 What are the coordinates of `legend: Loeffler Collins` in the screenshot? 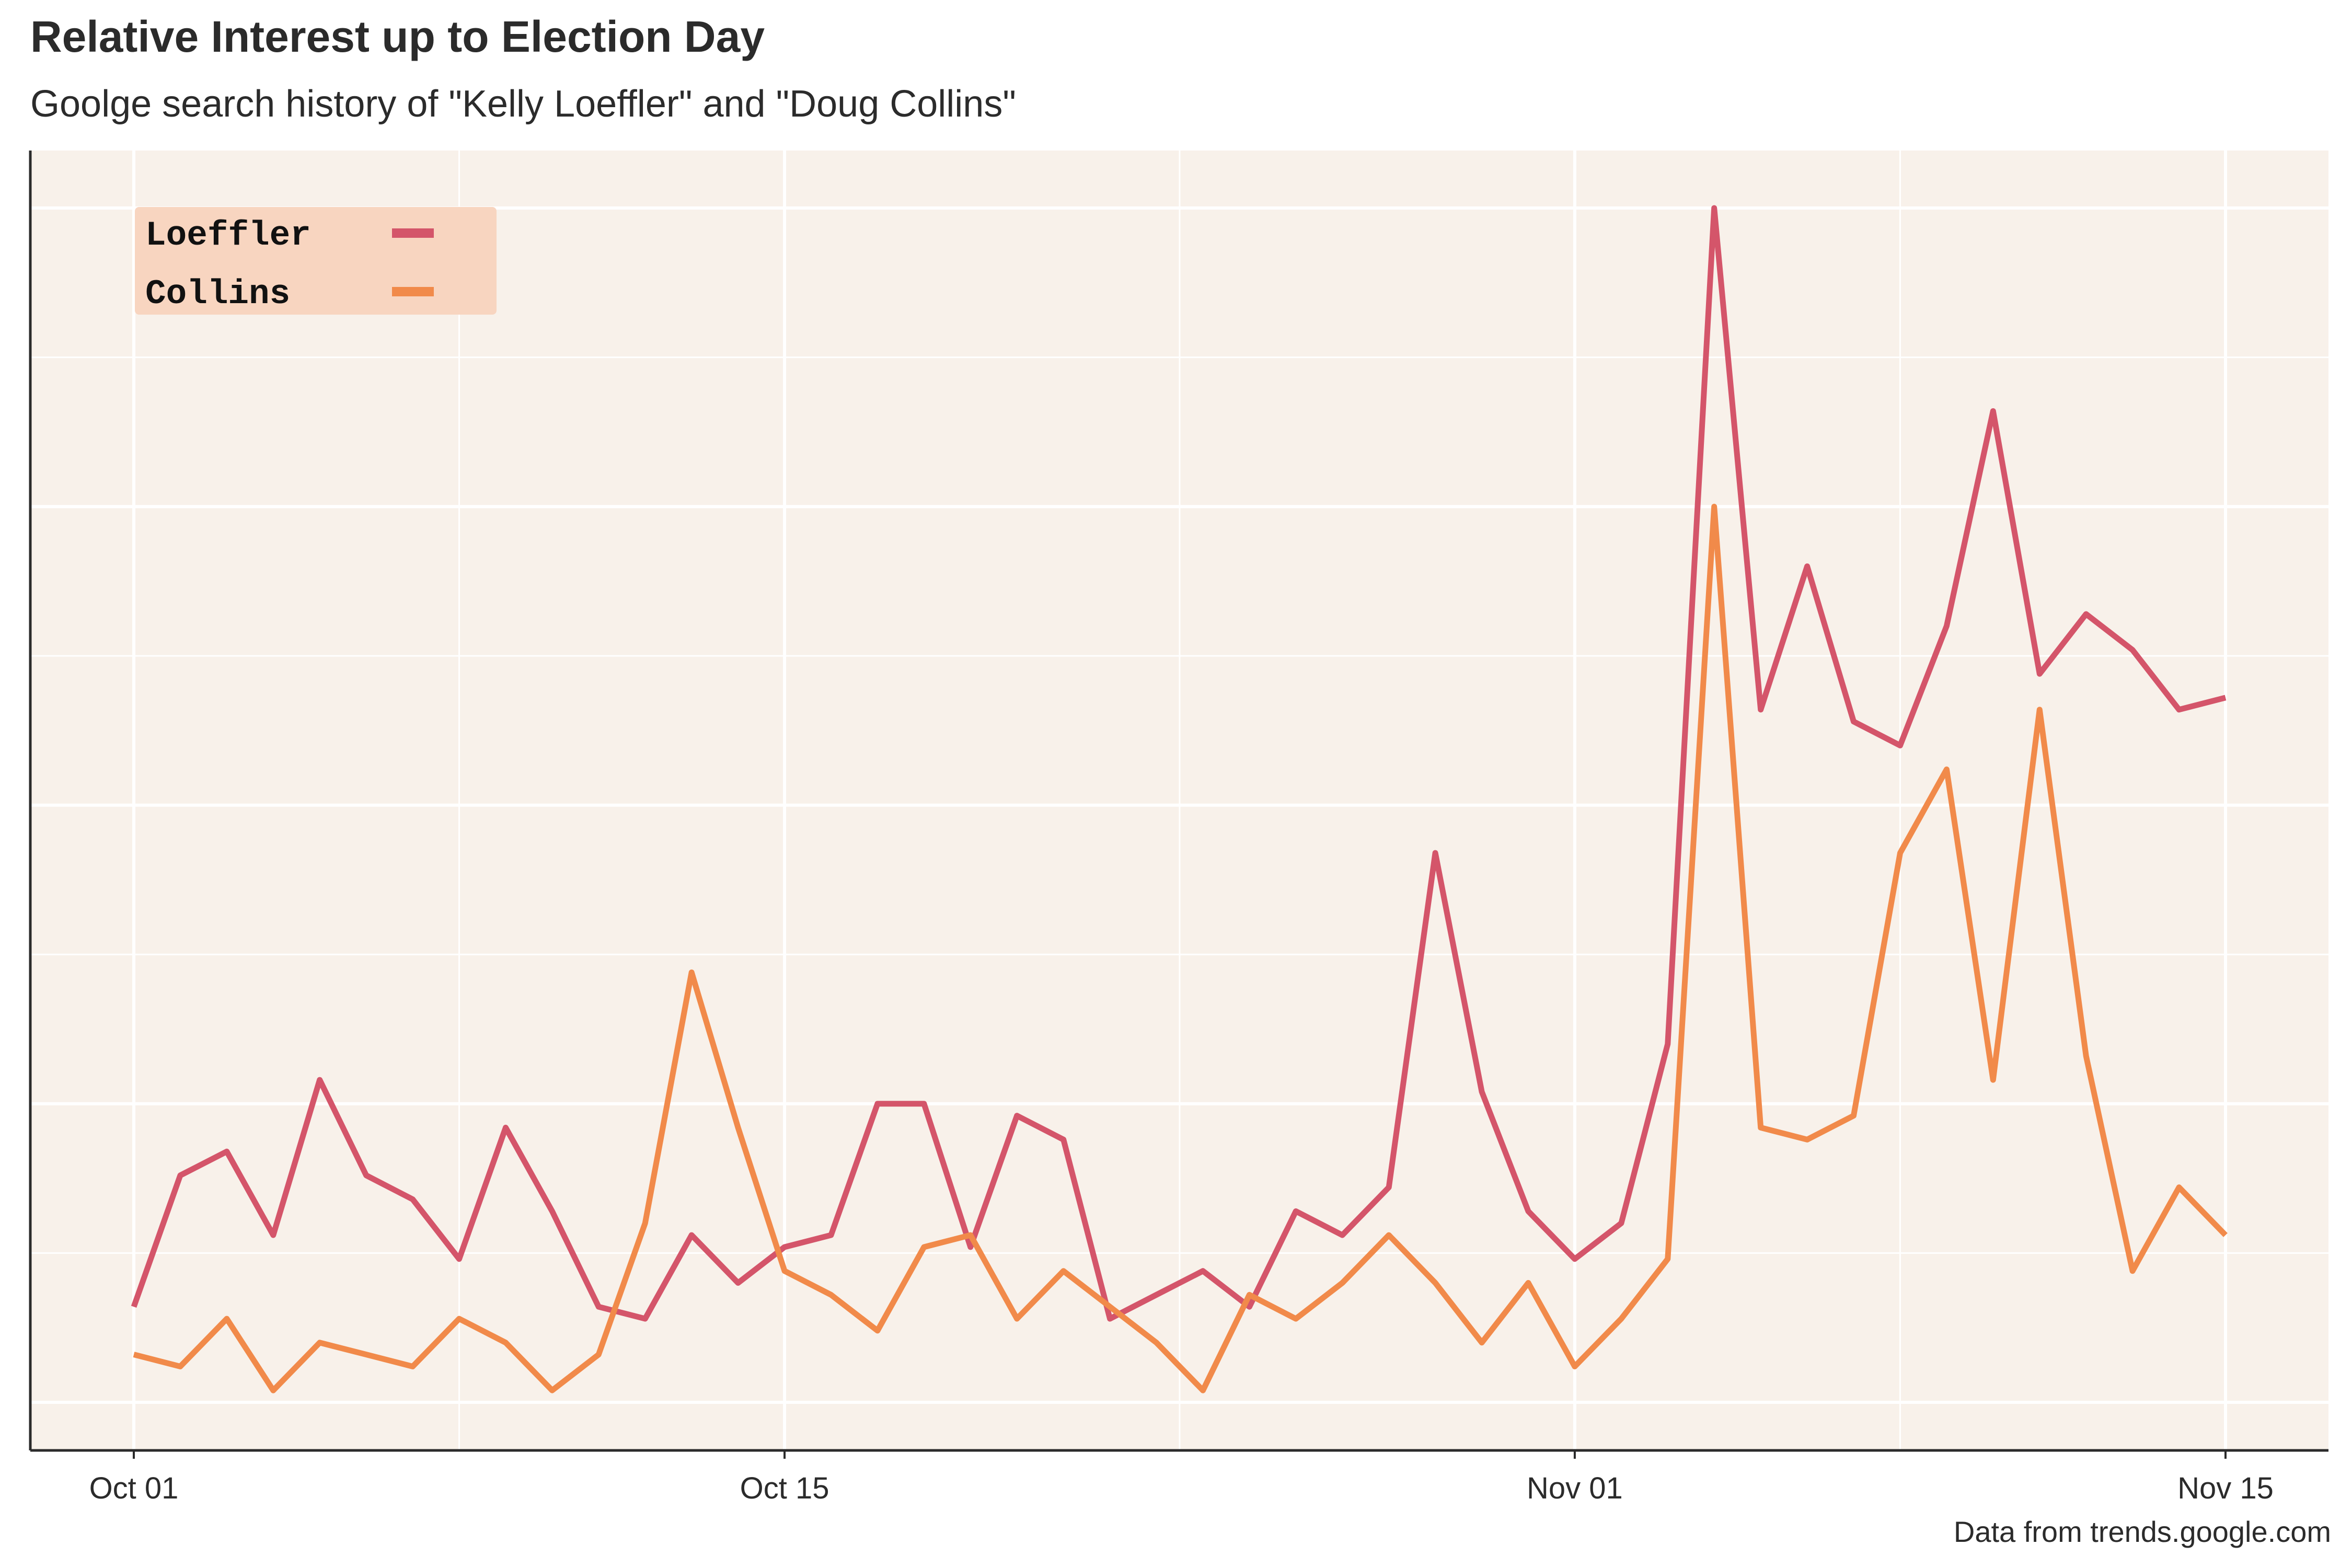 It's located at (316, 261).